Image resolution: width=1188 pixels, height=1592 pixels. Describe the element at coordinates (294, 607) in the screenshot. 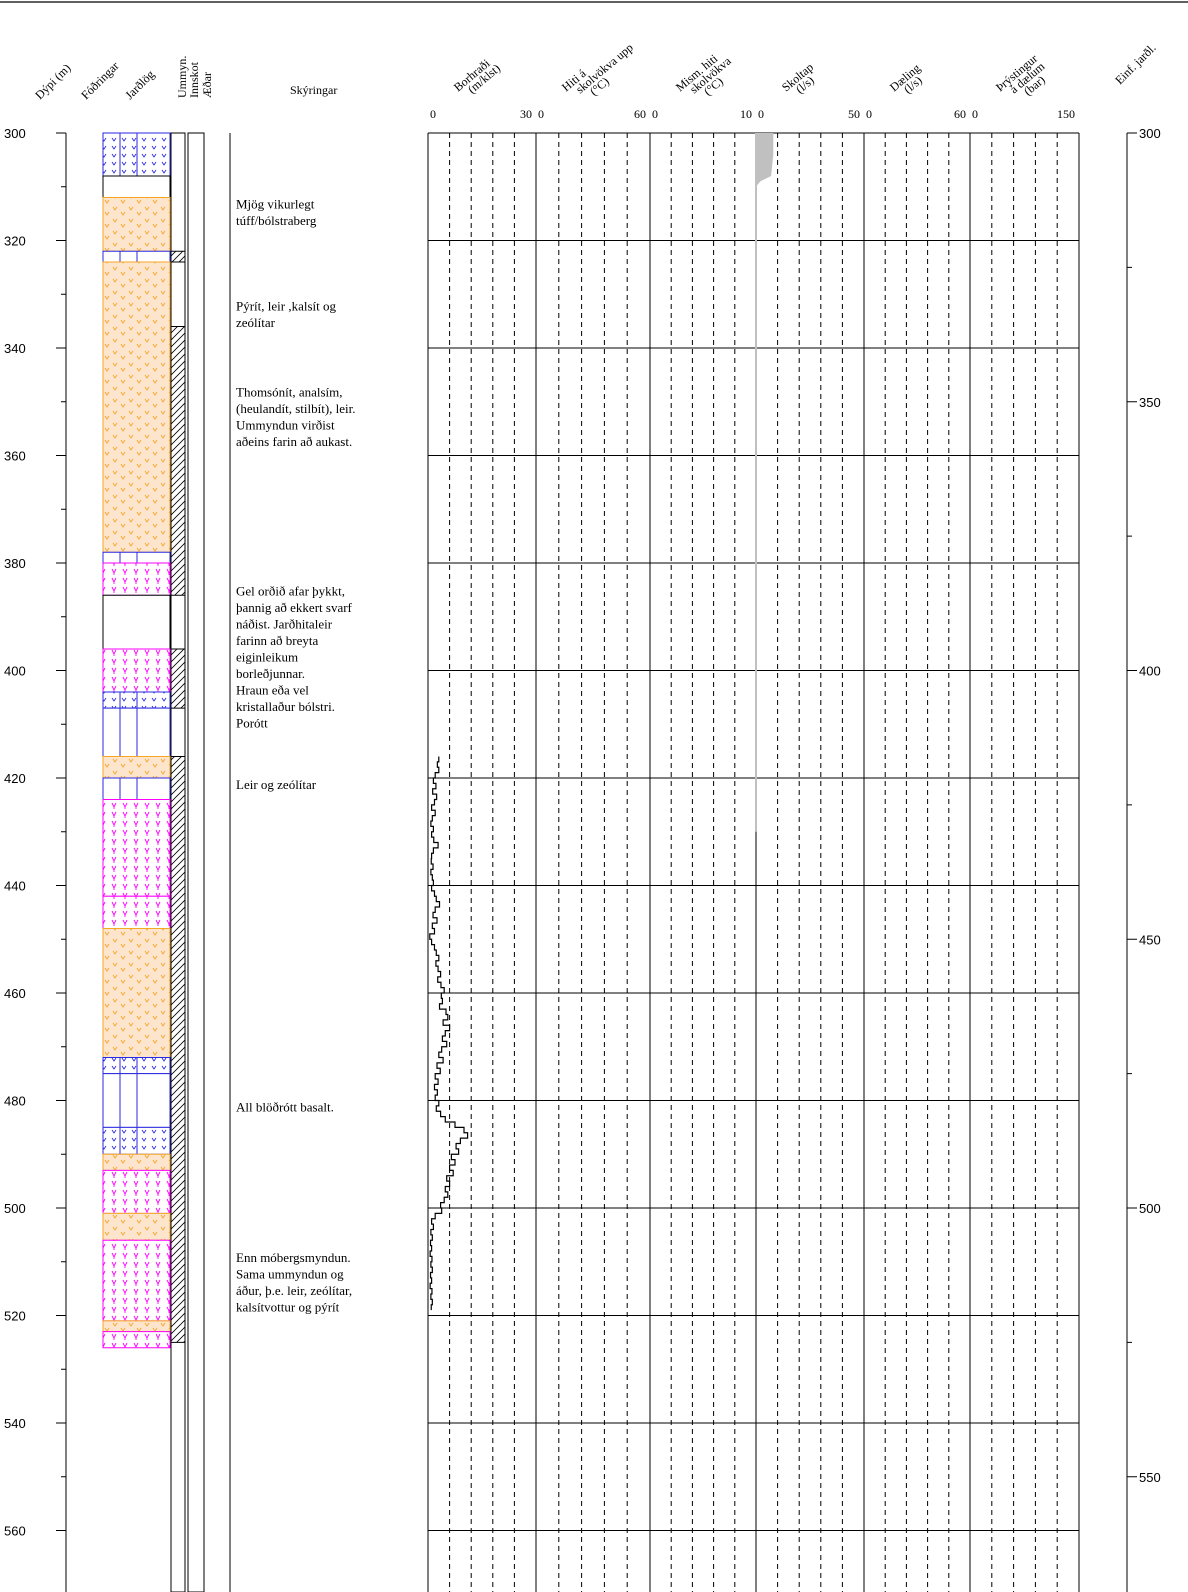

I see `note-line: þannig að ekkert svarf` at that location.